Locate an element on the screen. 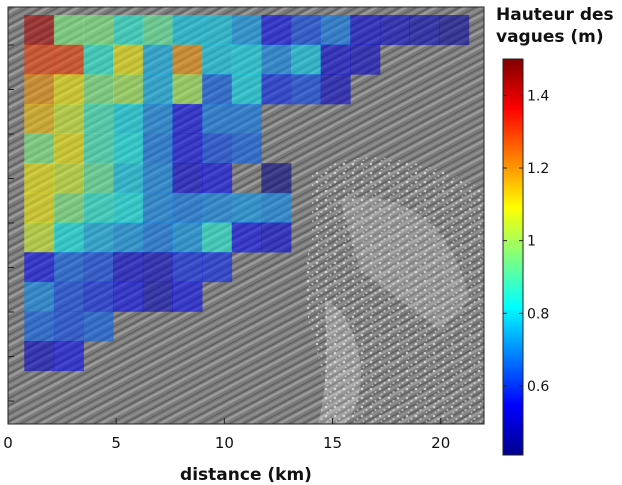 This screenshot has width=622, height=485. colorbar-ticks: 0.6 0.8 1 1.2 1.4 is located at coordinates (526, 241).